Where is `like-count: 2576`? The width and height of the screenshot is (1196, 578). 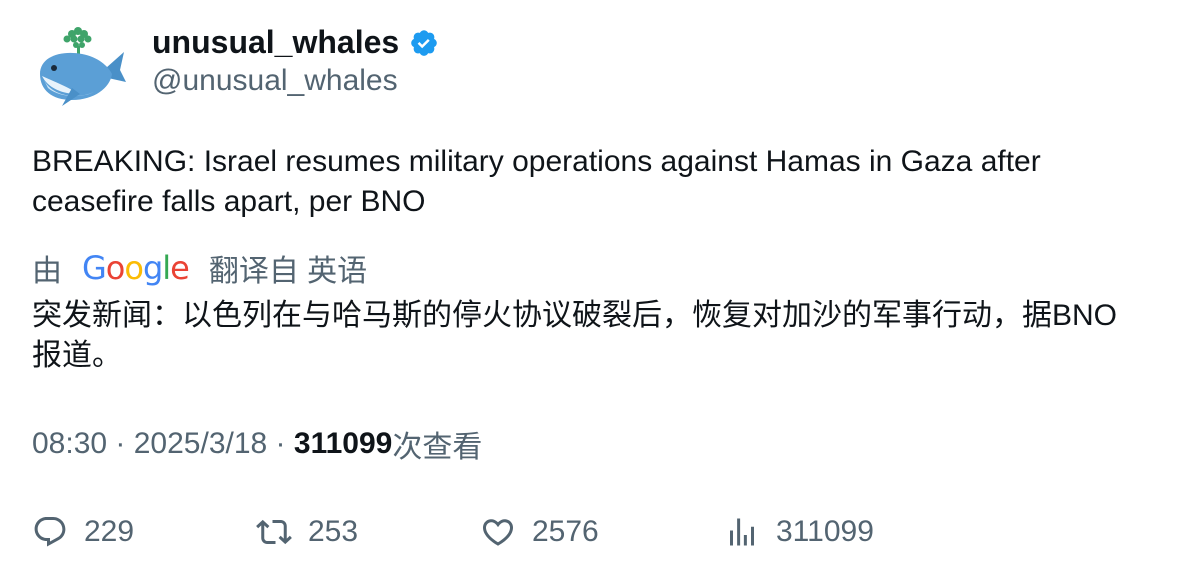
like-count: 2576 is located at coordinates (565, 531).